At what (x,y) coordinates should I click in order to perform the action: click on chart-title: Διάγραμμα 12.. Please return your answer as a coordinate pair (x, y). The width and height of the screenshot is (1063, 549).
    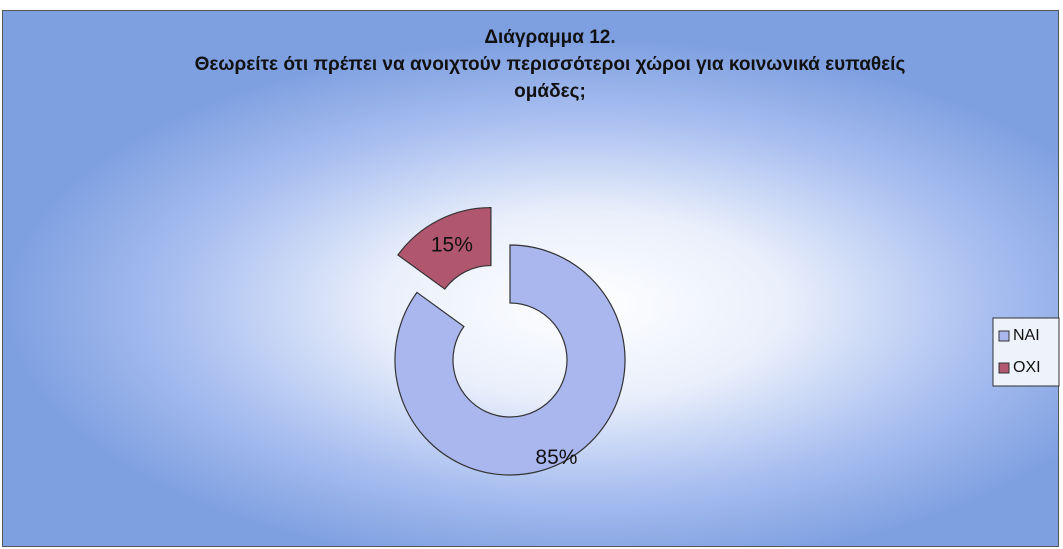
    Looking at the image, I should click on (550, 37).